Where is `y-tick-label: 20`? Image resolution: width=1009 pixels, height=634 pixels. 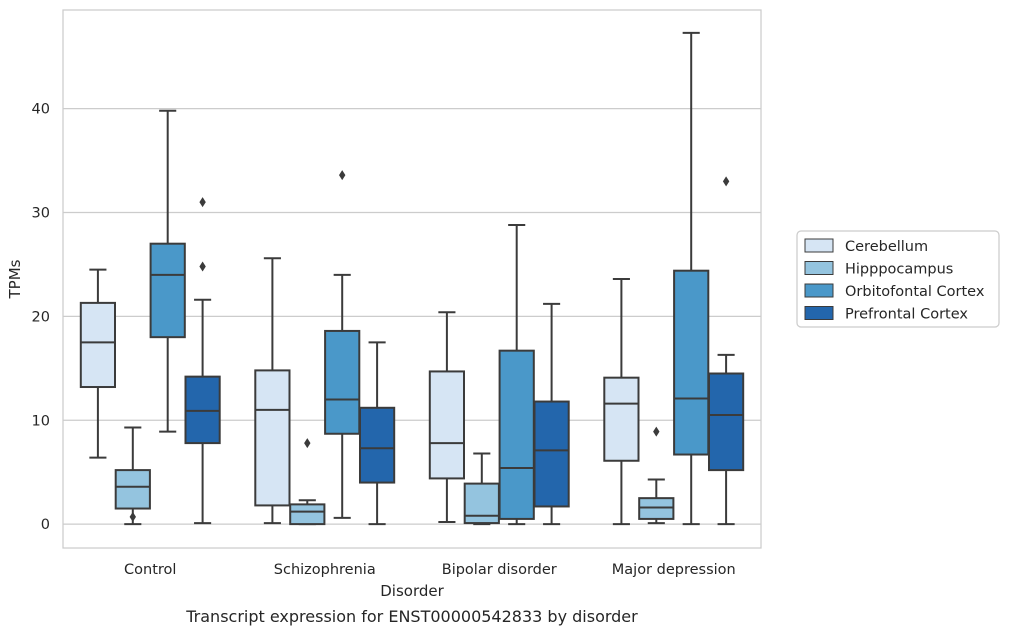 y-tick-label: 20 is located at coordinates (41, 317).